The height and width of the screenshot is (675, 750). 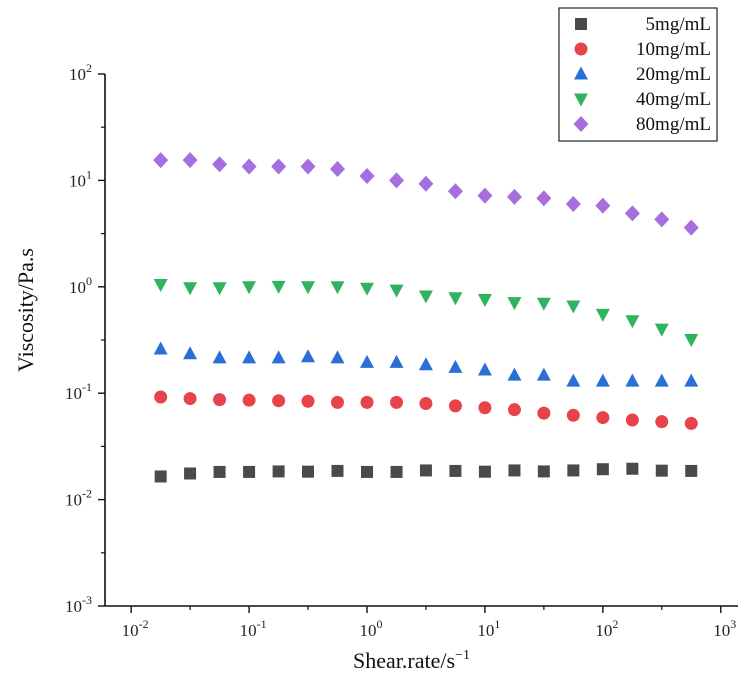 I want to click on y-tick-label: 10⁻³, so click(x=78, y=604).